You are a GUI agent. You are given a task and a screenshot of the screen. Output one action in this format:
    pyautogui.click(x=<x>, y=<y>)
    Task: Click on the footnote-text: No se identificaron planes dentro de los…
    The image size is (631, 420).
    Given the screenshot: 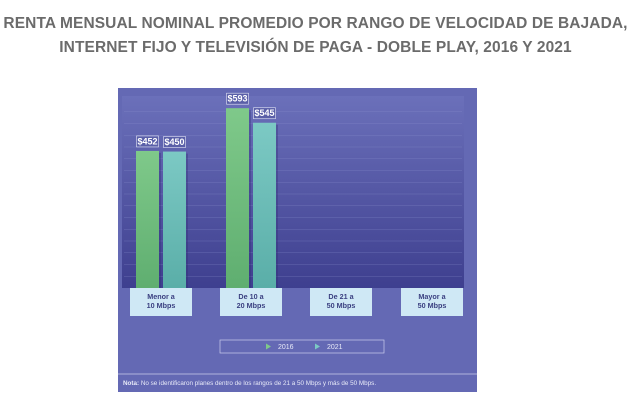 What is the action you would take?
    pyautogui.click(x=258, y=383)
    